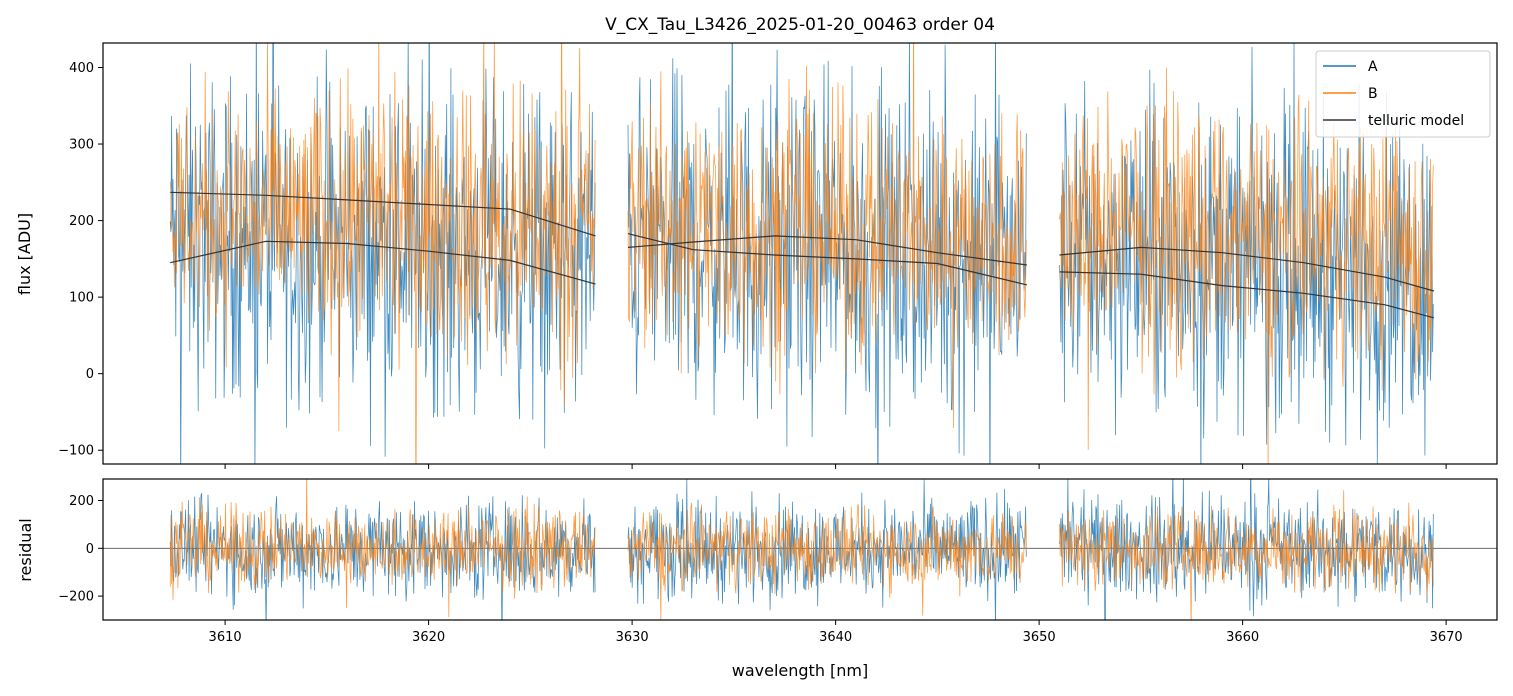 The height and width of the screenshot is (696, 1513). I want to click on x-tick-label: 3650, so click(1039, 637).